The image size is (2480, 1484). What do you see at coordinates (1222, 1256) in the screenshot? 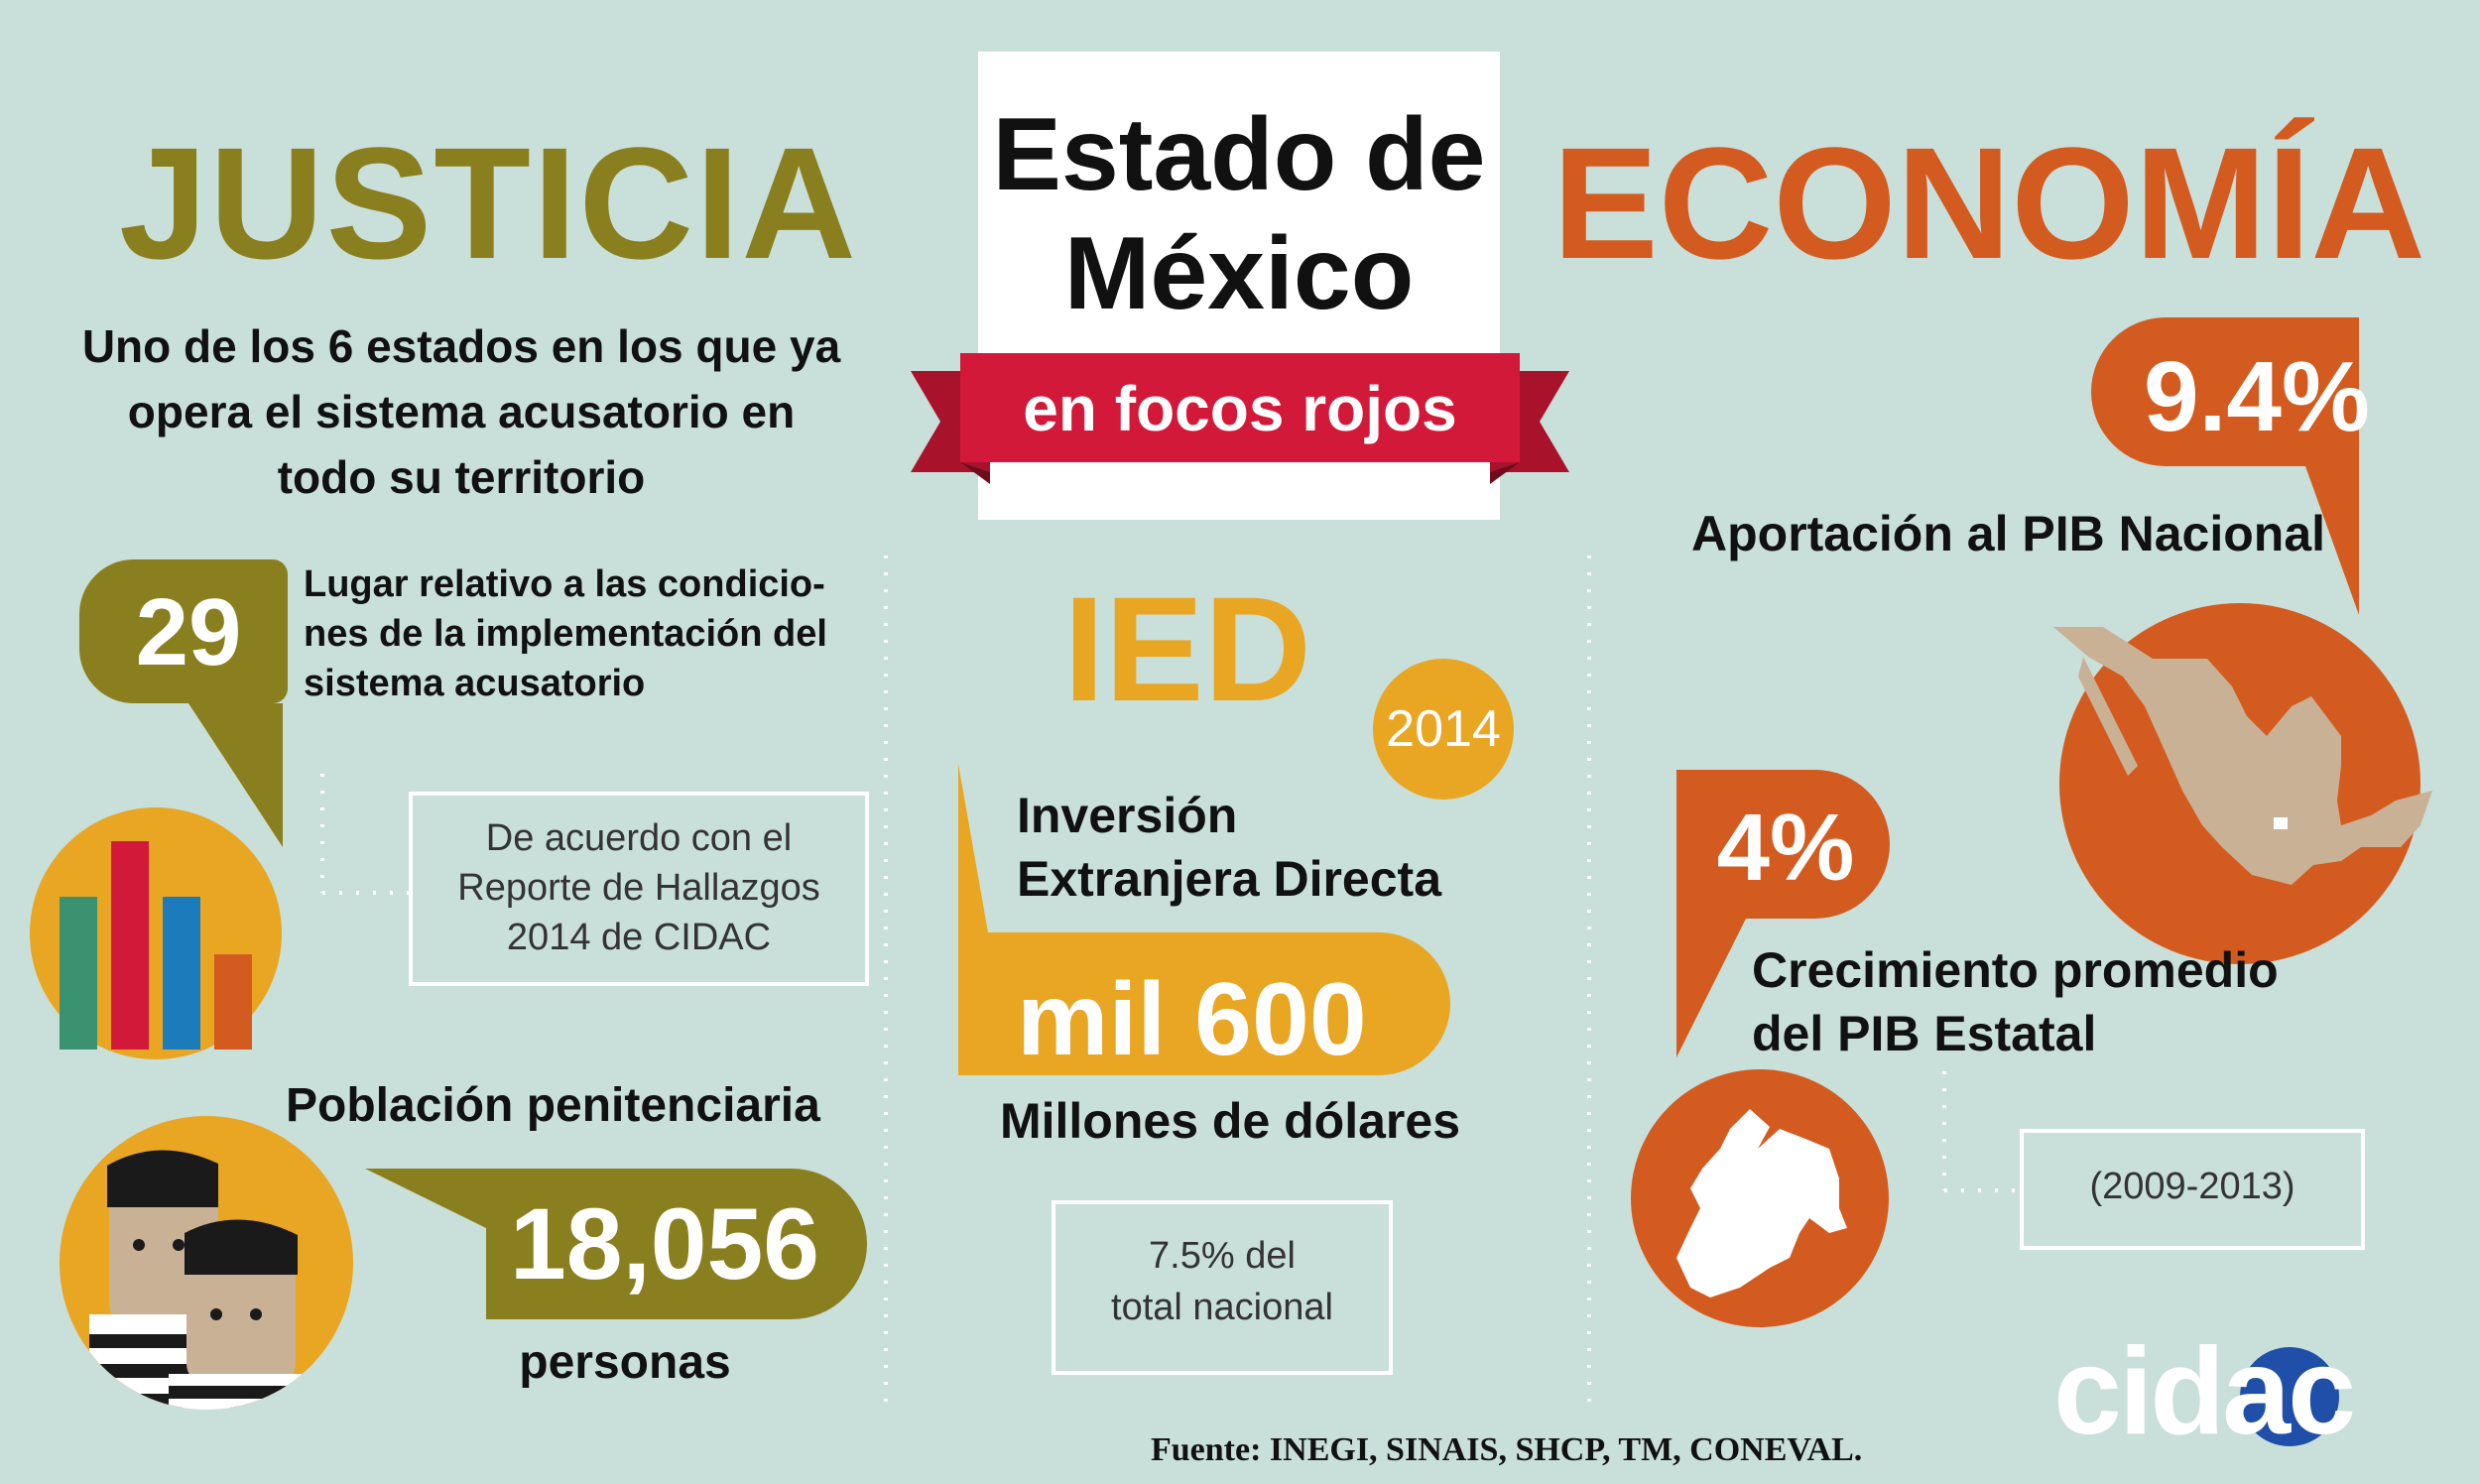
I see `ied-share-line-1: 7.5% del` at bounding box center [1222, 1256].